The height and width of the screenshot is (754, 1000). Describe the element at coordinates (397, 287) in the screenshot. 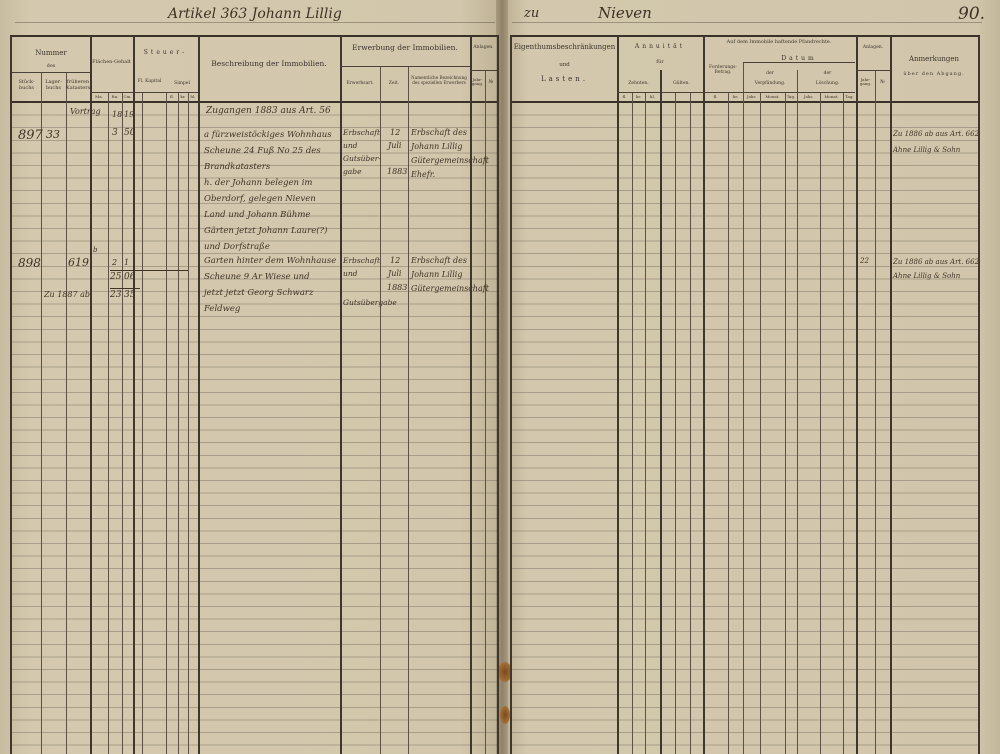

I see `acq-year: 1883` at that location.